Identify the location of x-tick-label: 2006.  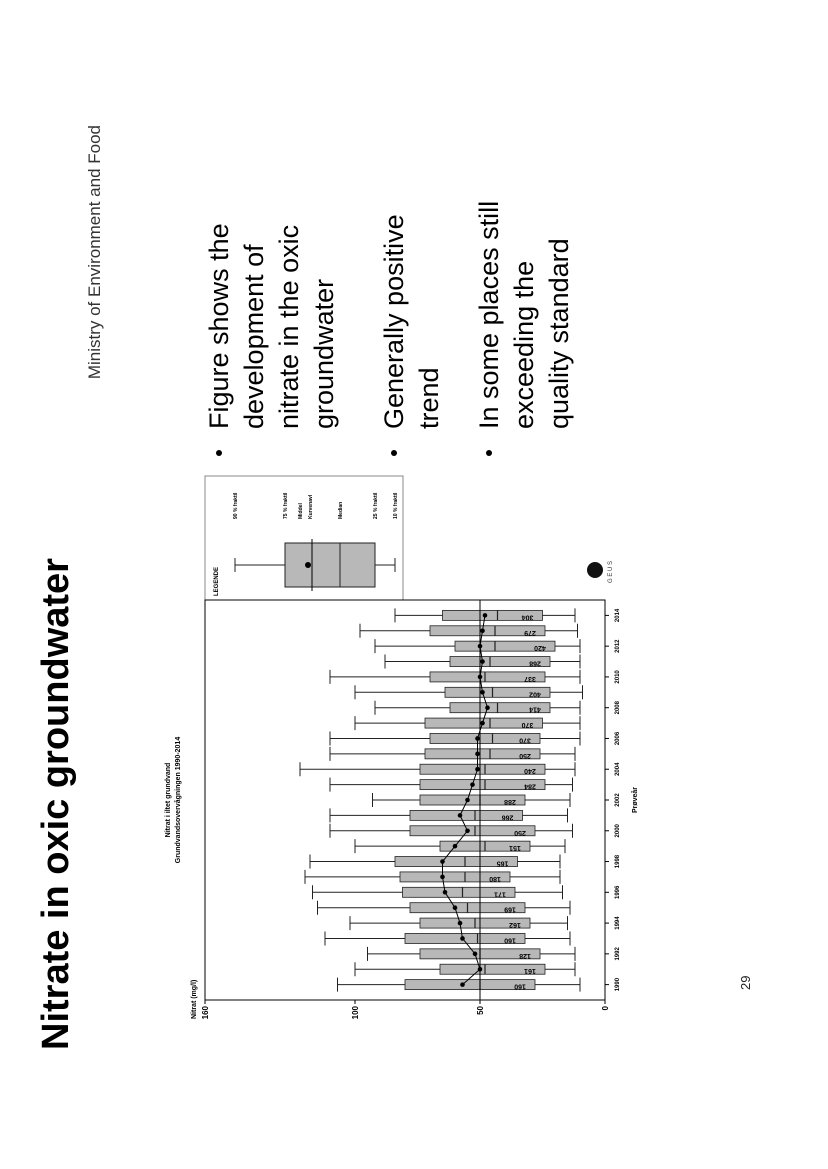
(618, 738).